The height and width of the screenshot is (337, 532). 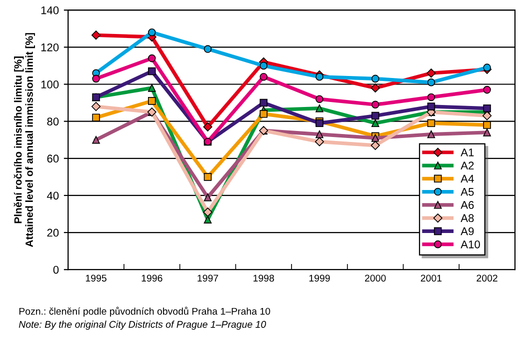 What do you see at coordinates (467, 192) in the screenshot?
I see `legend-label: A5` at bounding box center [467, 192].